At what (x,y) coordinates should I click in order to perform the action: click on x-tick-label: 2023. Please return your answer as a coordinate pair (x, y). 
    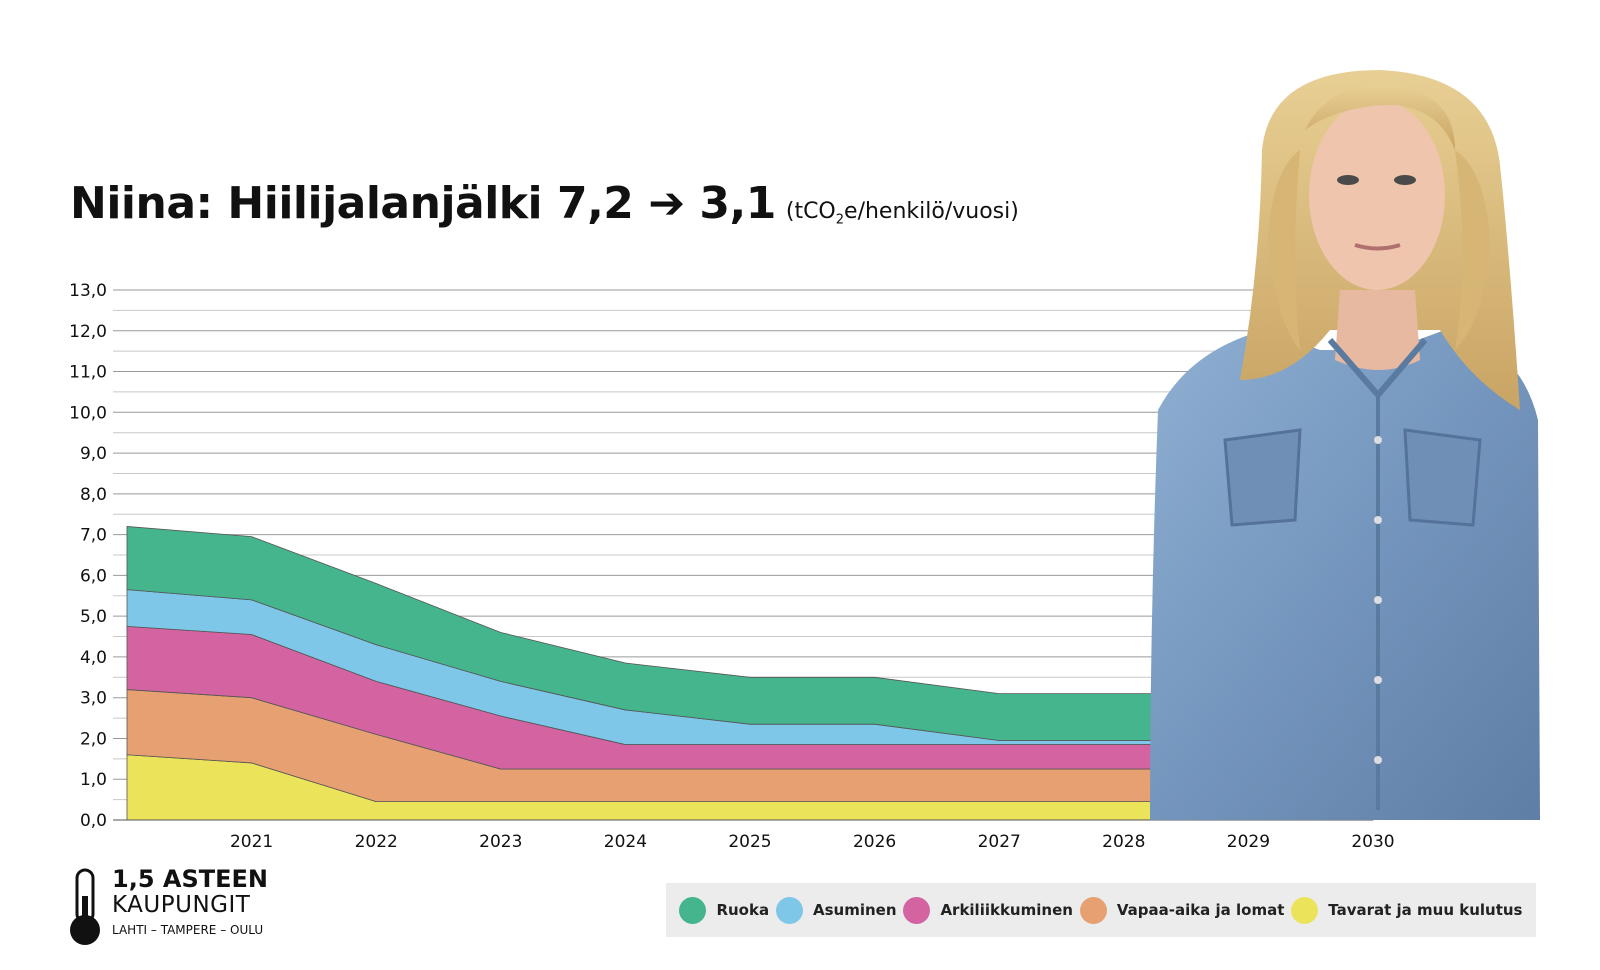
    Looking at the image, I should click on (500, 842).